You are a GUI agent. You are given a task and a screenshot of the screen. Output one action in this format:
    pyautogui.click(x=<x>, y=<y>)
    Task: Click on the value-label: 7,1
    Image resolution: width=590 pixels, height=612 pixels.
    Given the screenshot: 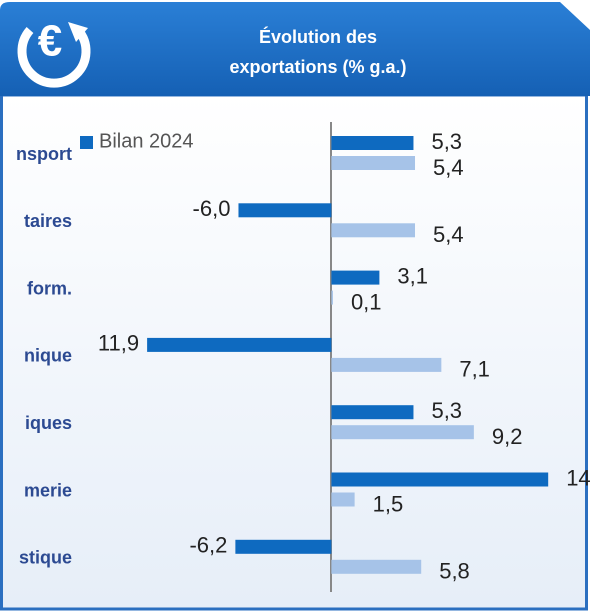 What is the action you would take?
    pyautogui.click(x=474, y=369)
    